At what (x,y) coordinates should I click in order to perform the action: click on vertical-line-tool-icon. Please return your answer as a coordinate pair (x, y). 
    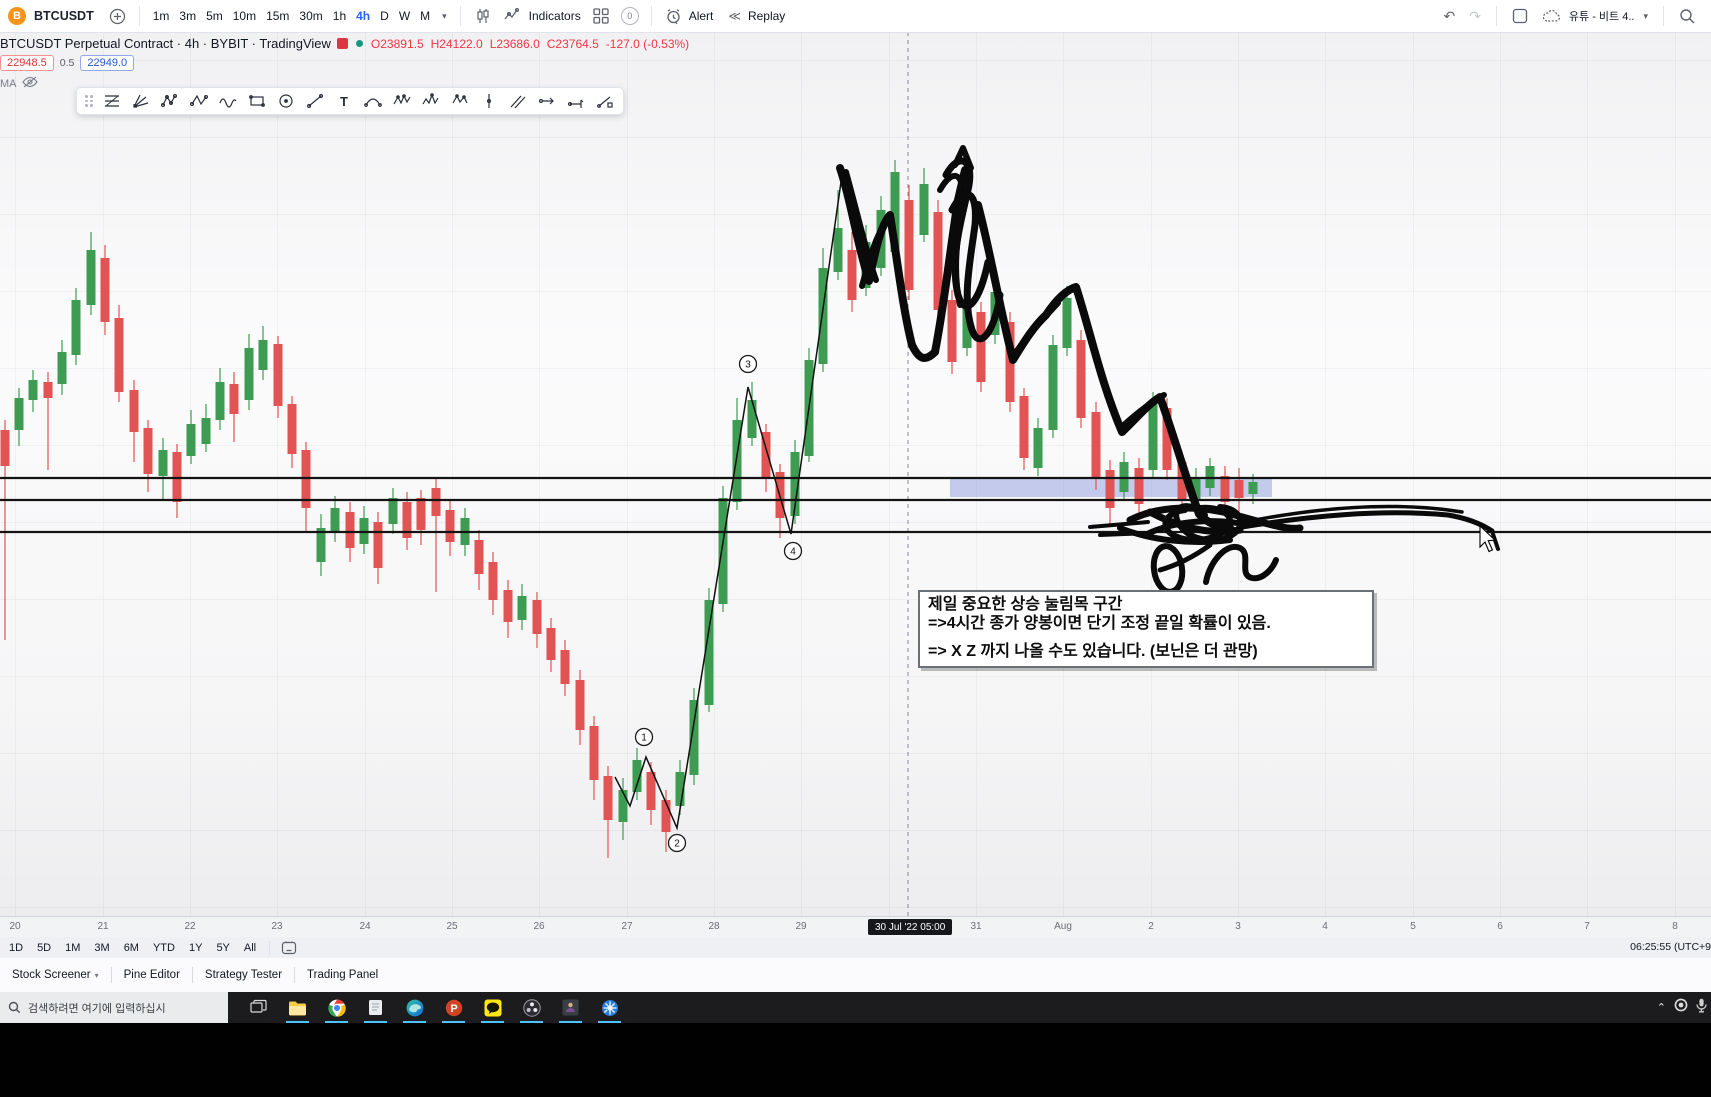
    Looking at the image, I should click on (488, 101).